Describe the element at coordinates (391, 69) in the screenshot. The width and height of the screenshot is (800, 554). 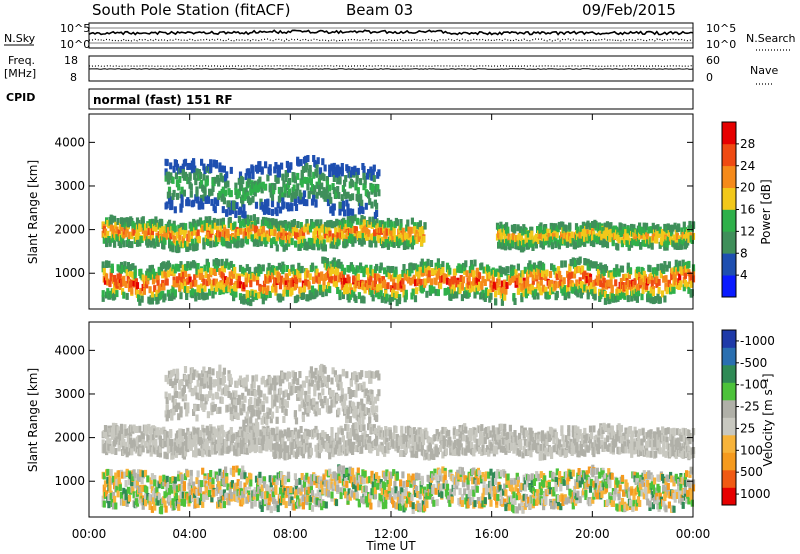
I see `frequency-trace` at that location.